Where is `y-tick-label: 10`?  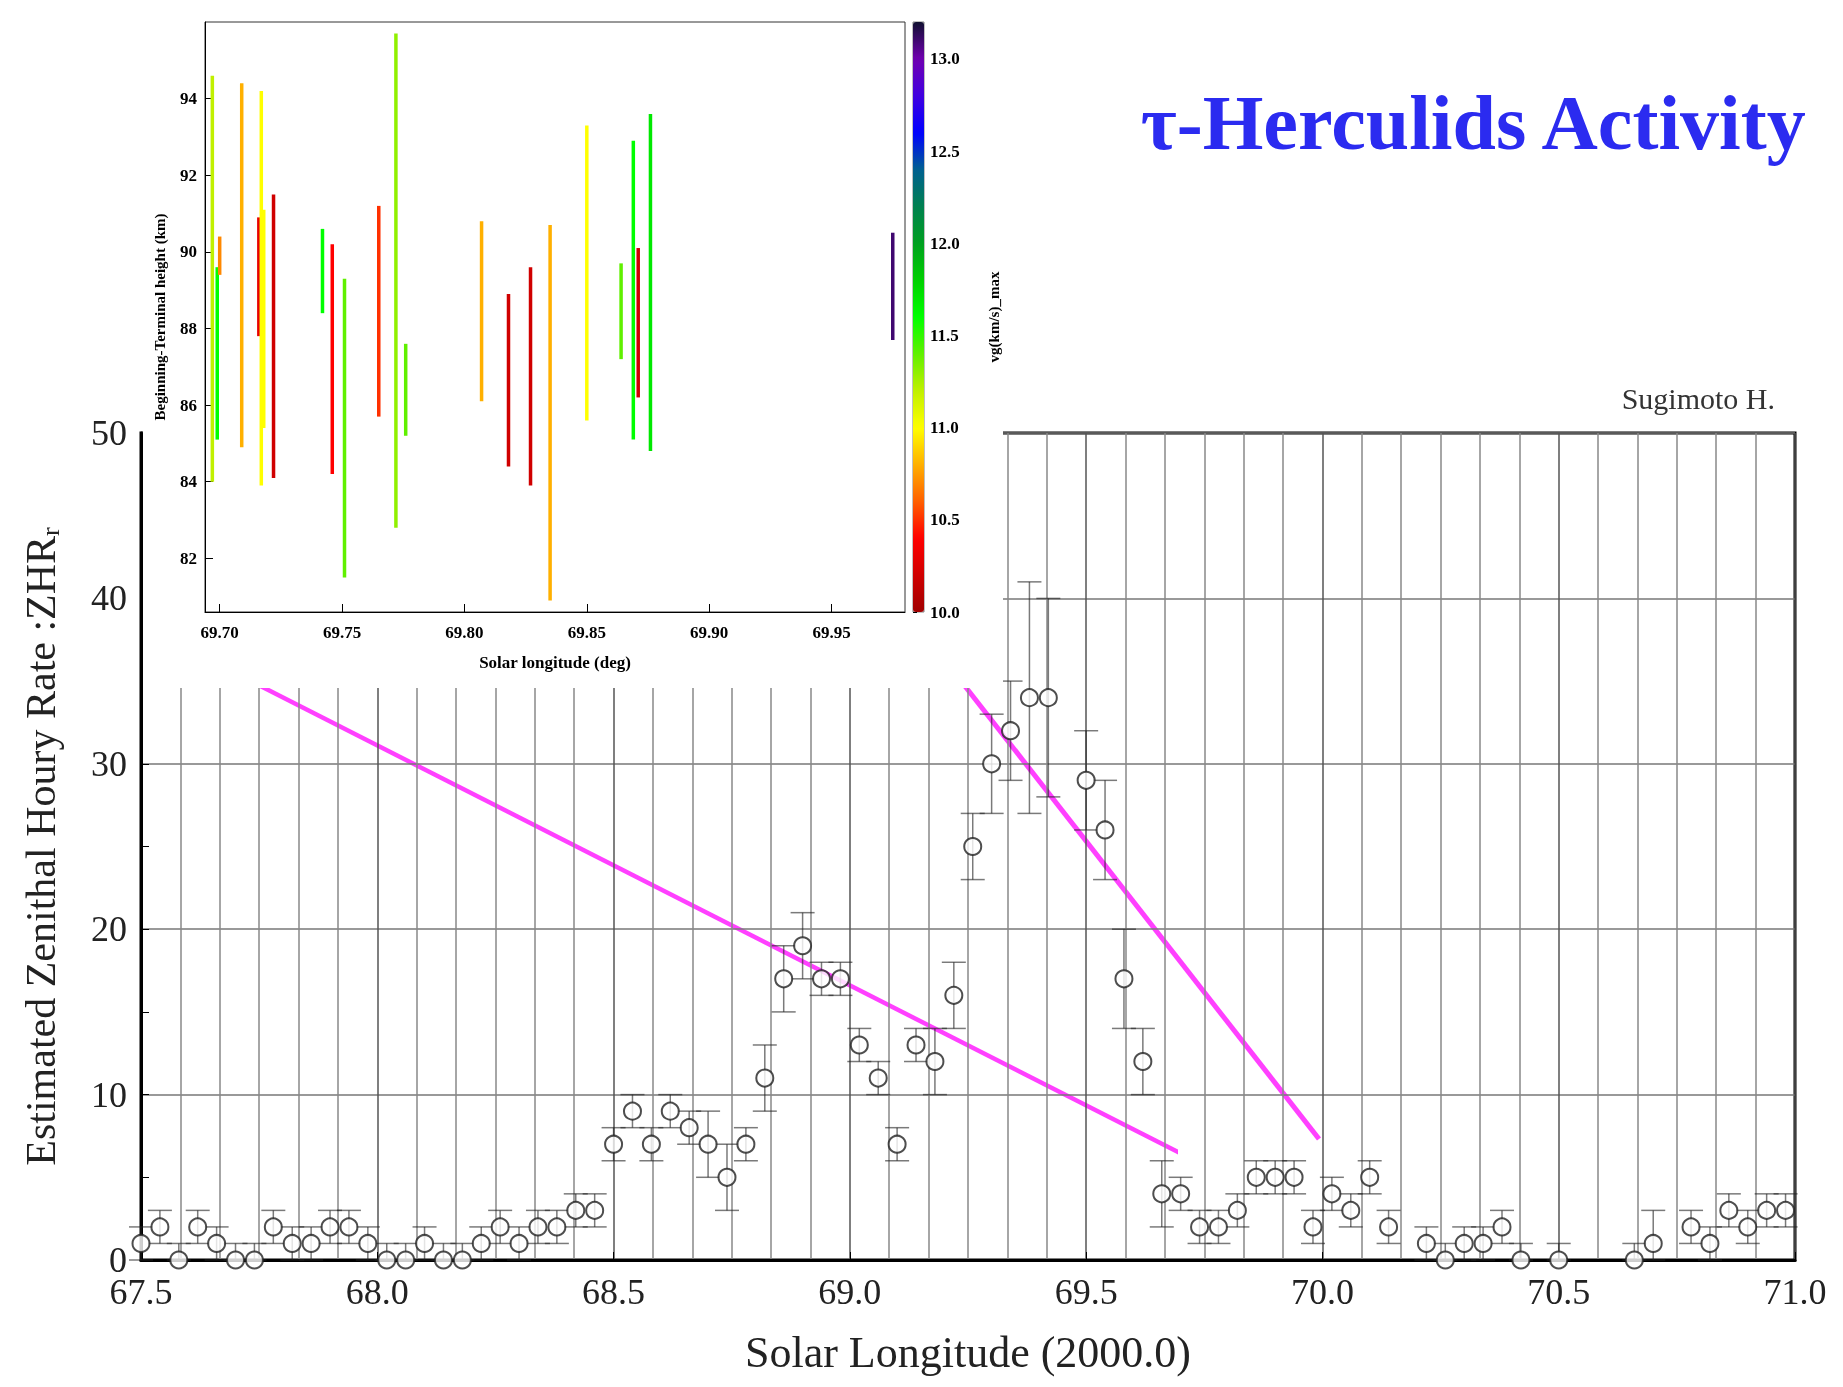
y-tick-label: 10 is located at coordinates (109, 1094).